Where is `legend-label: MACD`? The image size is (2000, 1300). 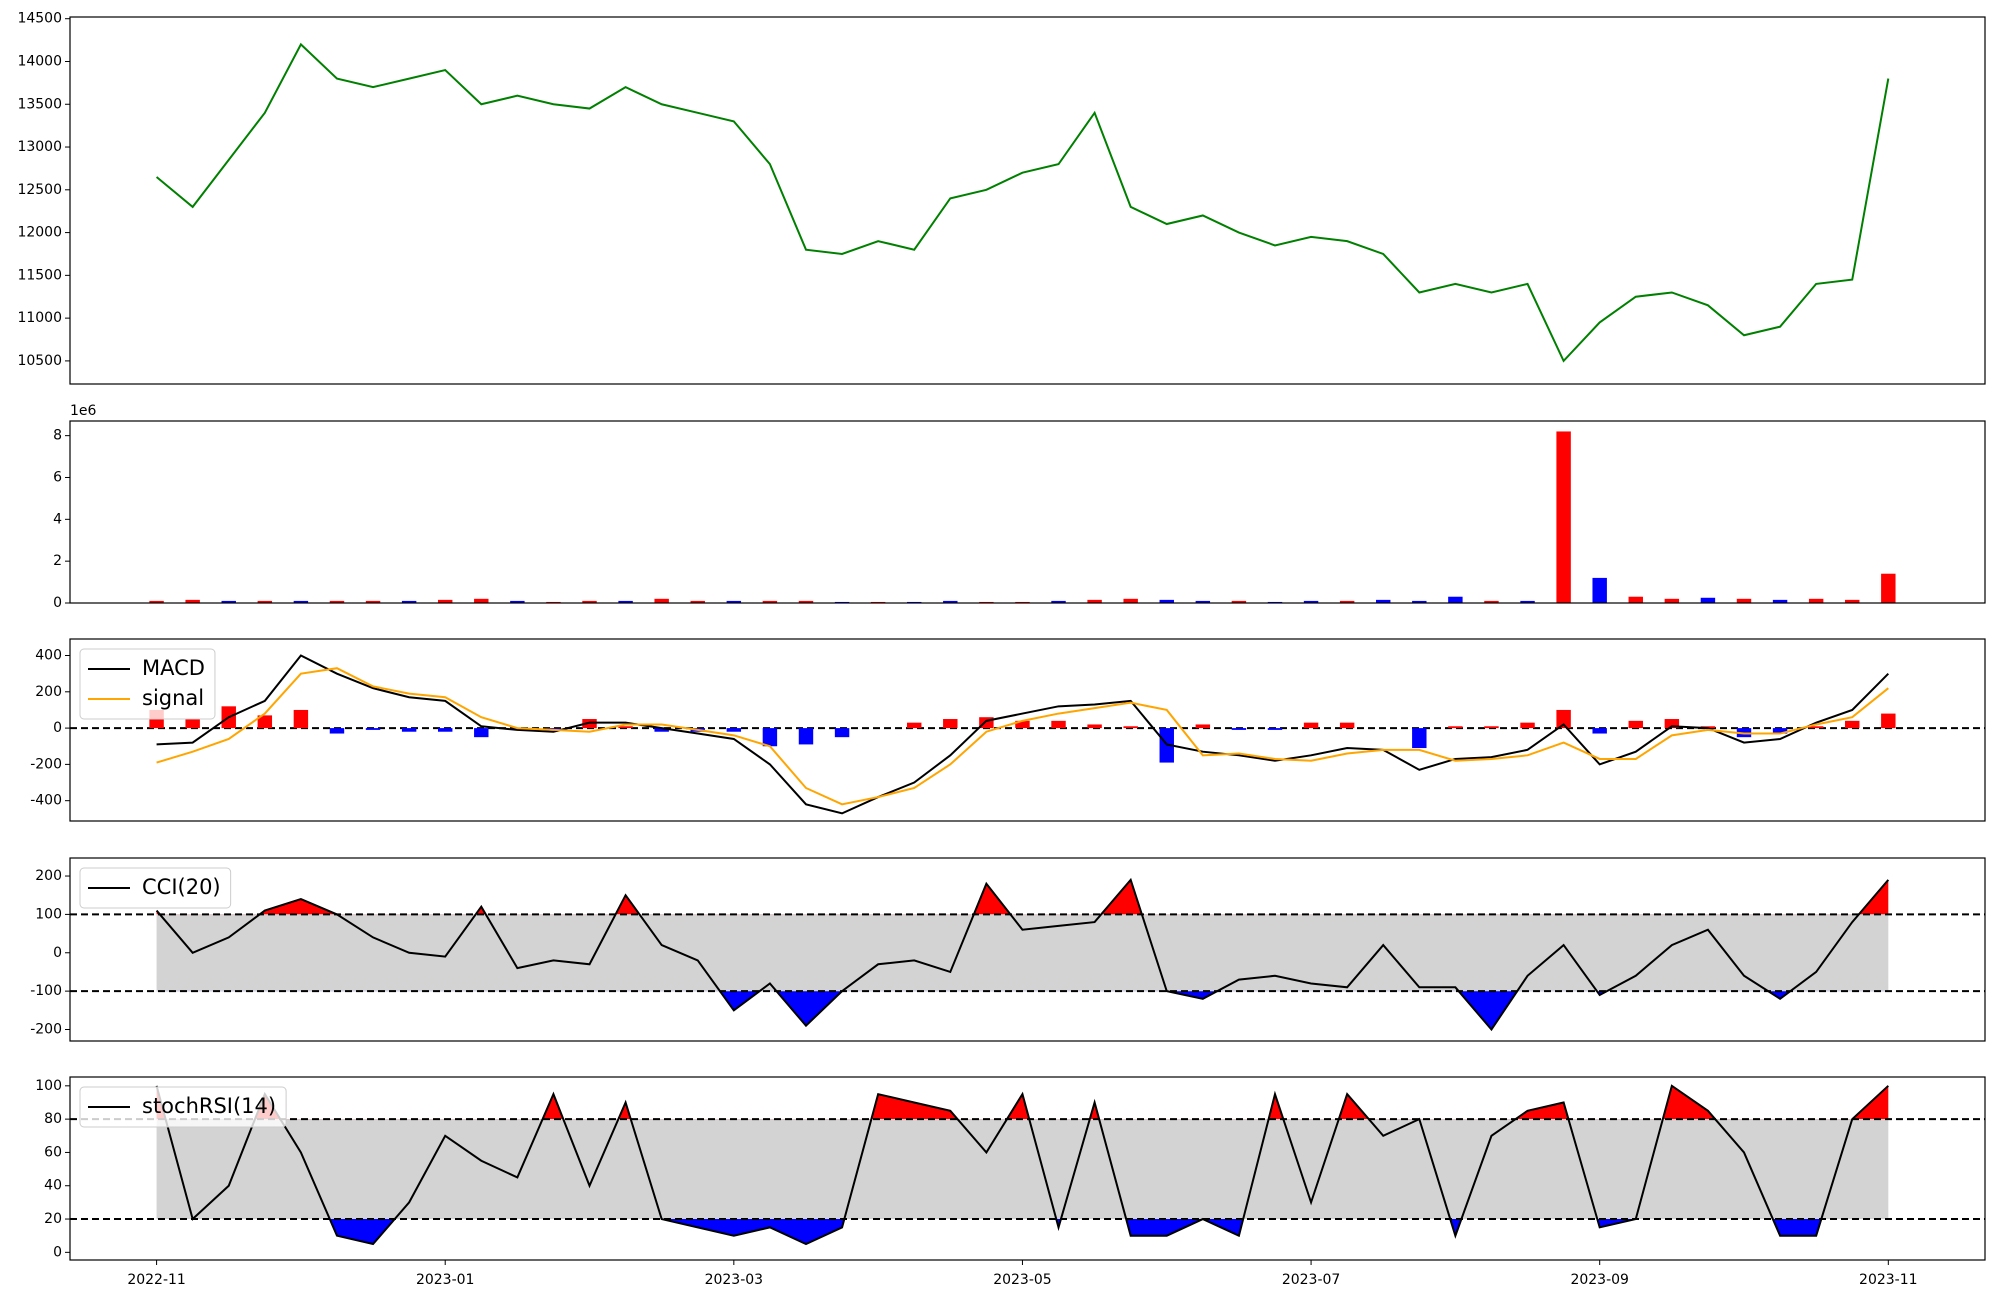 legend-label: MACD is located at coordinates (173, 668).